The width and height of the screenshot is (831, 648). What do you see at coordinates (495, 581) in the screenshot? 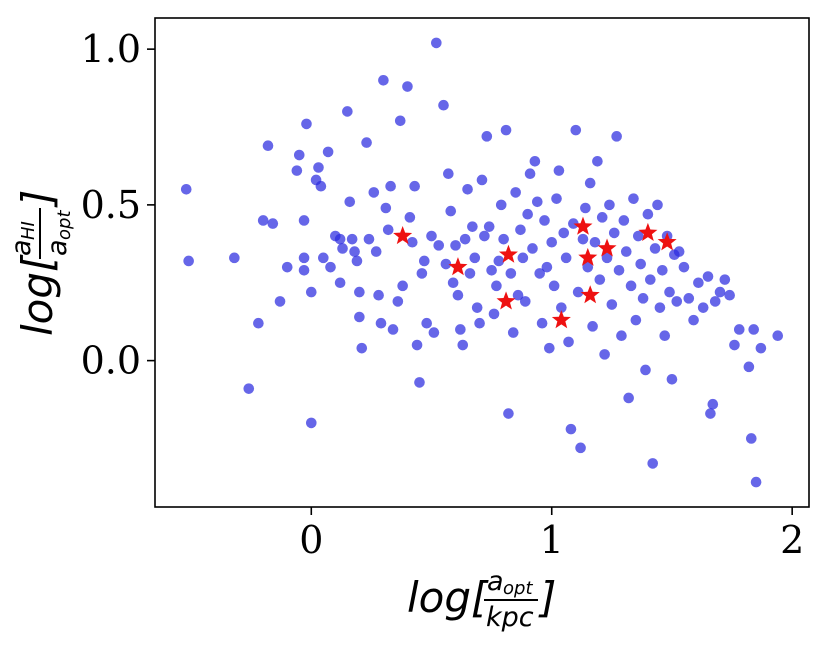
I see `x-label-num: a` at bounding box center [495, 581].